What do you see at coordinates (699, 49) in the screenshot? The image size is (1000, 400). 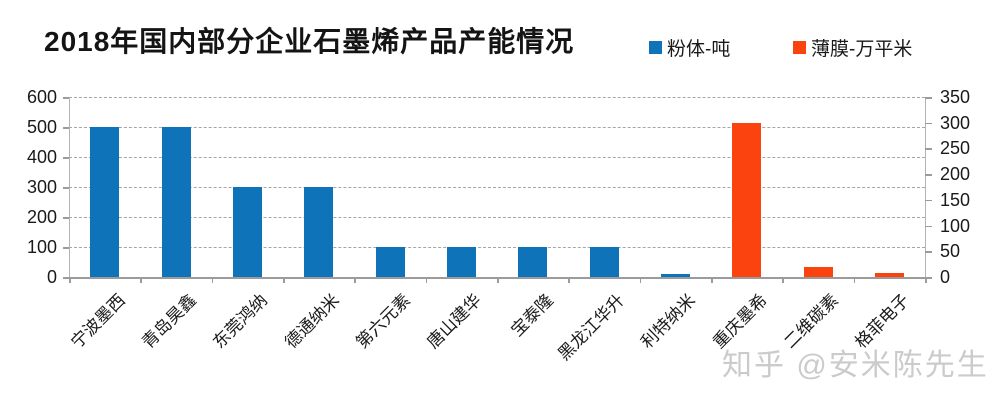 I see `legend-label: 粉体-吨` at bounding box center [699, 49].